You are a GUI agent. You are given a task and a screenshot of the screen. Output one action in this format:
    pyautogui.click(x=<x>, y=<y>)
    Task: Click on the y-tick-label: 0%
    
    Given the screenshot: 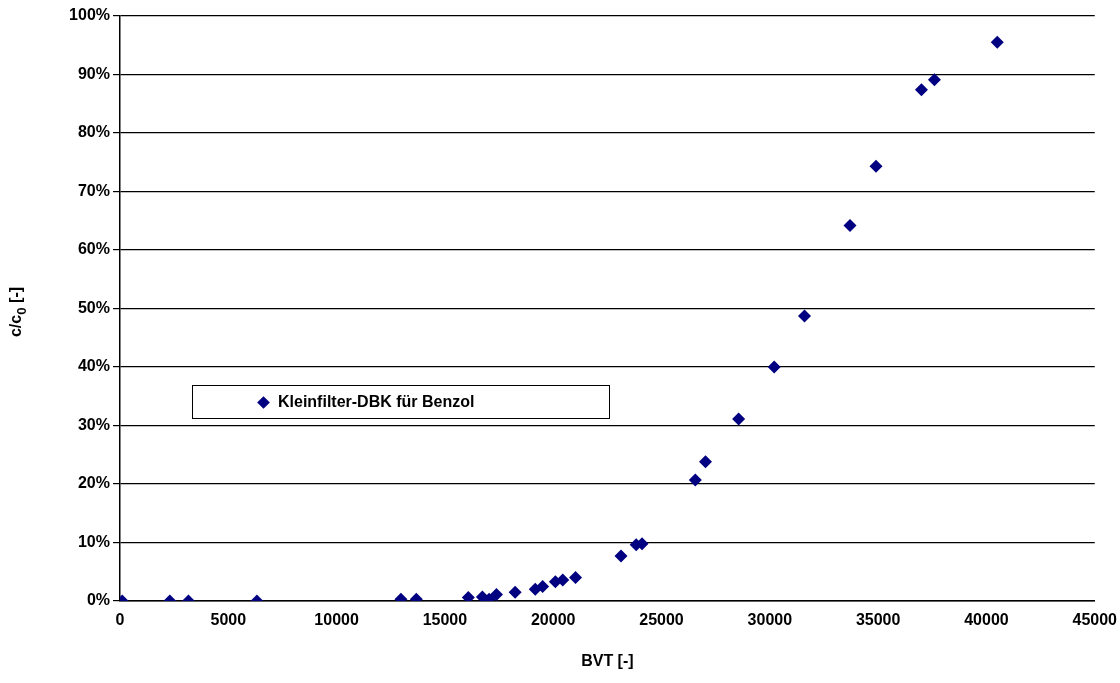 What is the action you would take?
    pyautogui.click(x=98, y=600)
    